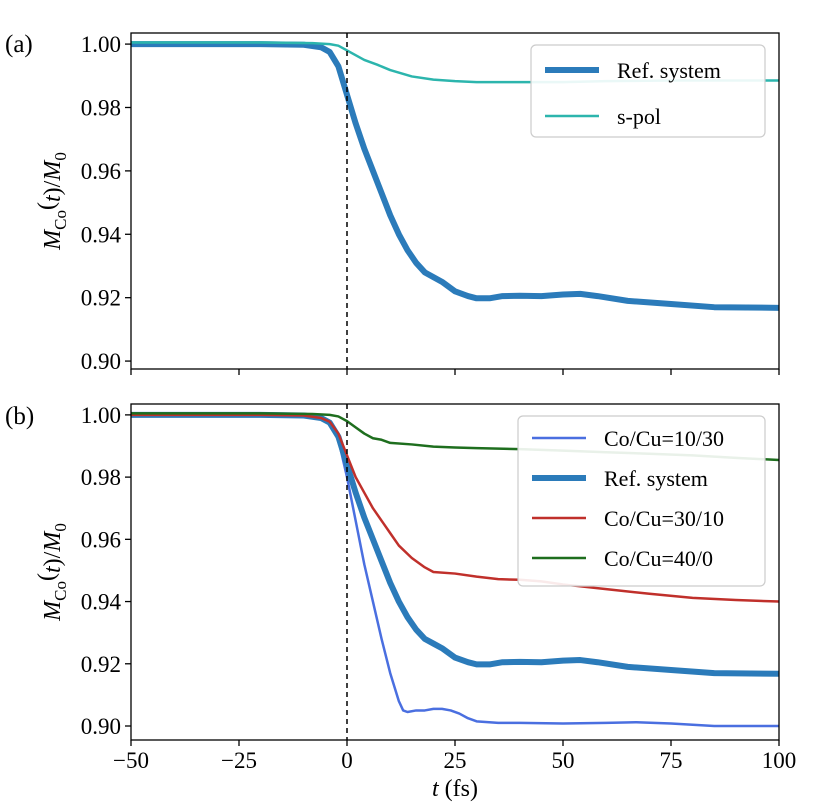 The height and width of the screenshot is (808, 830). Describe the element at coordinates (239, 760) in the screenshot. I see `x-tick-label: −25` at that location.